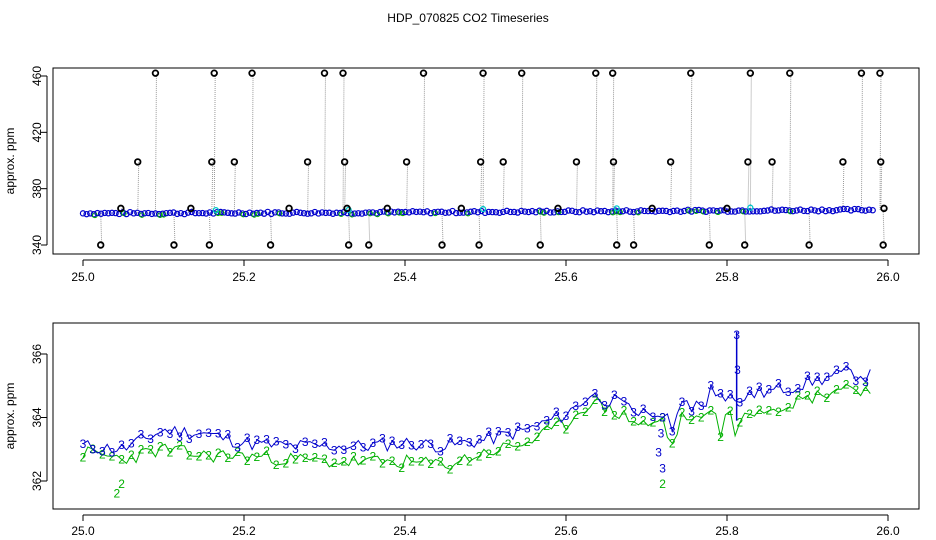 Image resolution: width=936 pixels, height=540 pixels. Describe the element at coordinates (10, 416) in the screenshot. I see `panel-bottom-y-axis-label: approx. ppm` at that location.